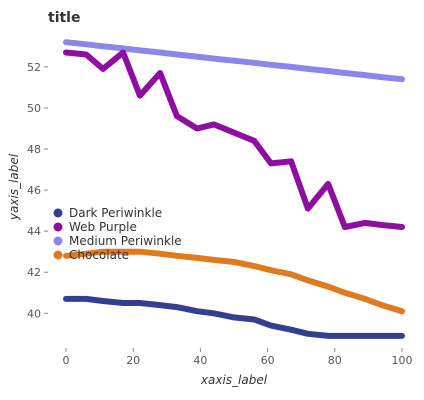 Image resolution: width=424 pixels, height=400 pixels. What do you see at coordinates (234, 380) in the screenshot?
I see `x-axis-title: xaxis_label` at bounding box center [234, 380].